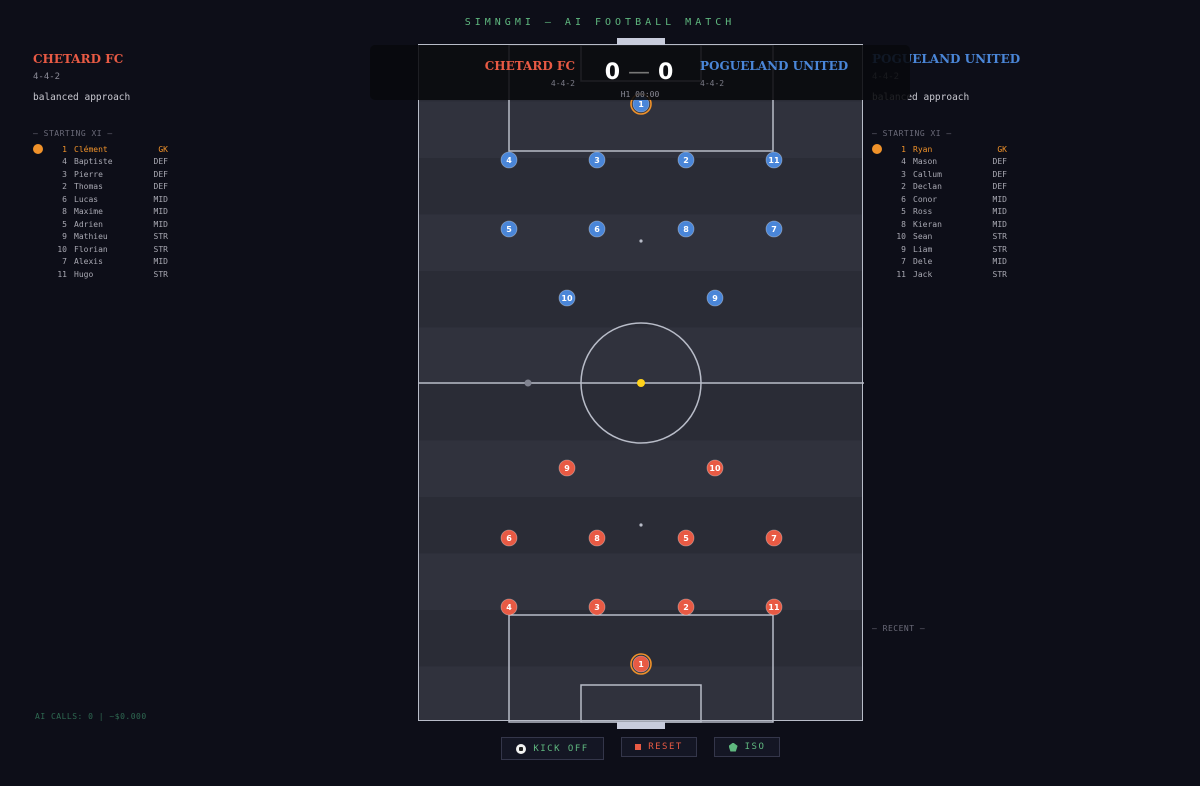 The image size is (1200, 786). I want to click on iso-view-button: ISO, so click(747, 747).